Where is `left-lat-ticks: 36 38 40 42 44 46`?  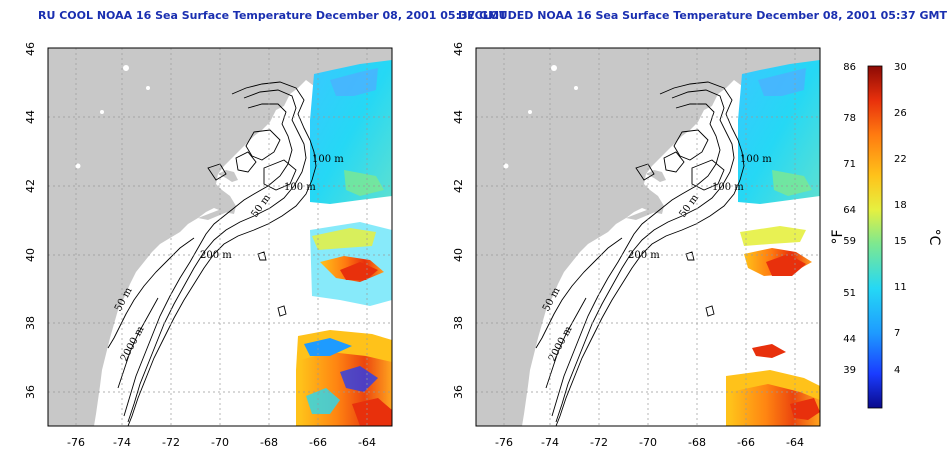
left-lat-ticks: 36 38 40 42 44 46 is located at coordinates (30, 220).